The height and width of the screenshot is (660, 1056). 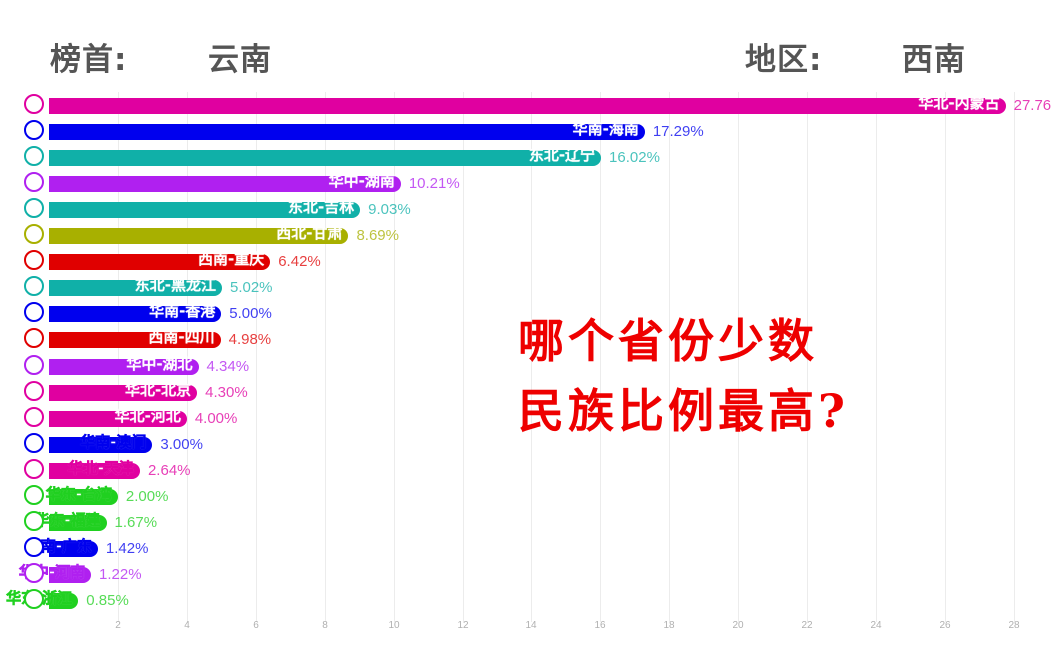 What do you see at coordinates (158, 389) in the screenshot?
I see `bar-category-label: 华北-北京` at bounding box center [158, 389].